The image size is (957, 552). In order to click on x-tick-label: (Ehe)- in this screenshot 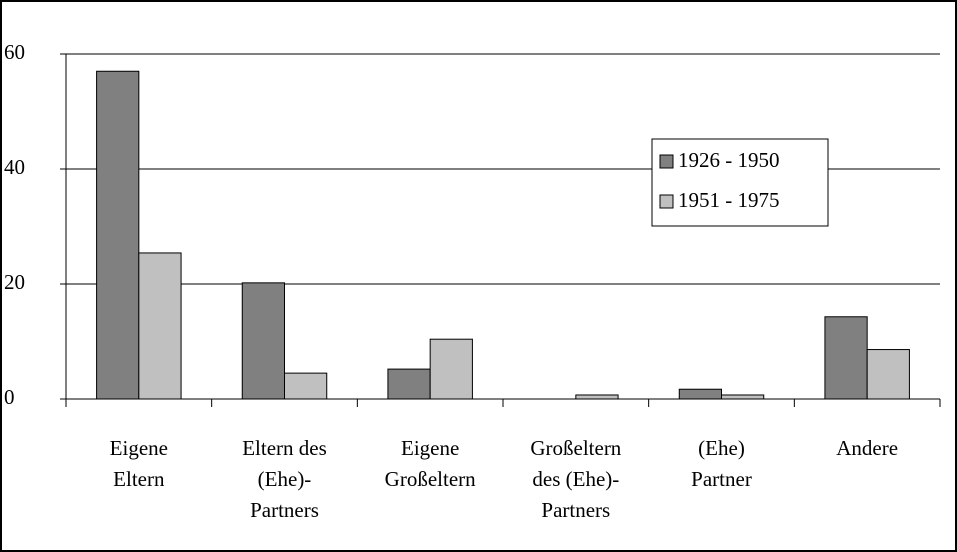, I will do `click(285, 479)`.